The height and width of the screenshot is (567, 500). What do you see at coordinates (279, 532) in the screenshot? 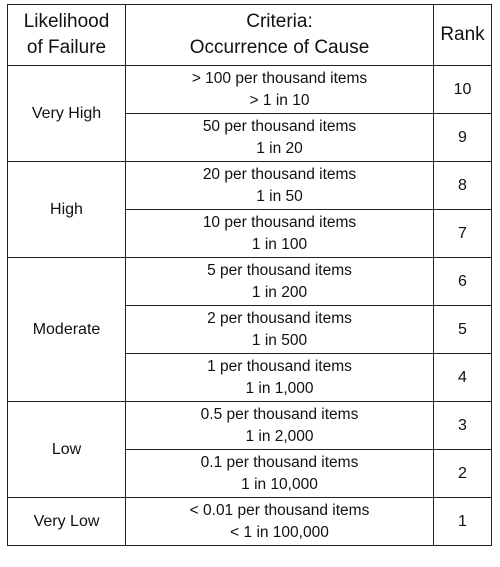
I see `criteria-ratio-text: < 1 in 100,000` at bounding box center [279, 532].